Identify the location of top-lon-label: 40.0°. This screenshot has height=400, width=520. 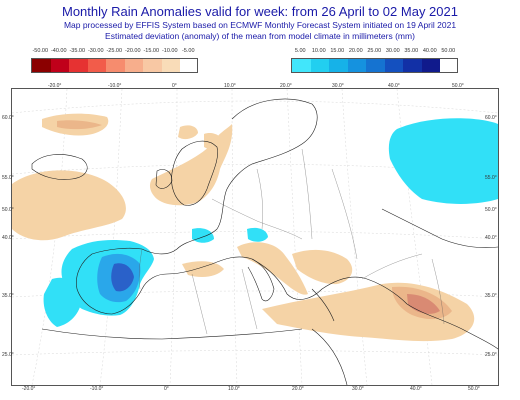
(394, 86).